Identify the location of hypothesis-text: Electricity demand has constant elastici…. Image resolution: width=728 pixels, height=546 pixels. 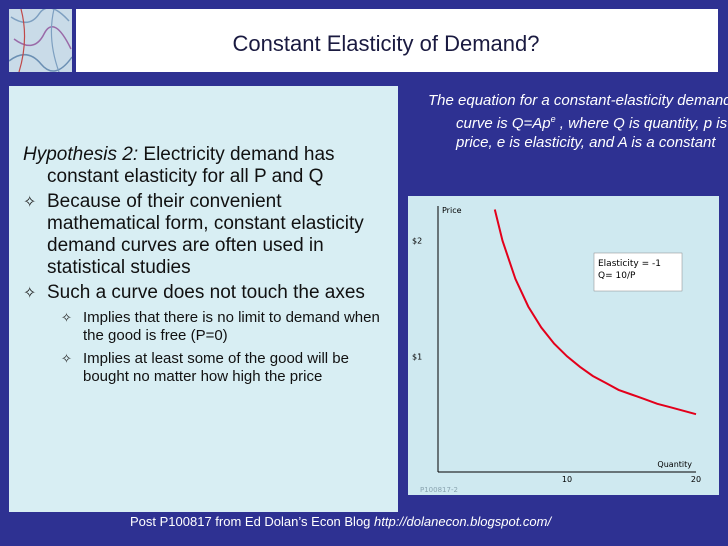
(191, 165).